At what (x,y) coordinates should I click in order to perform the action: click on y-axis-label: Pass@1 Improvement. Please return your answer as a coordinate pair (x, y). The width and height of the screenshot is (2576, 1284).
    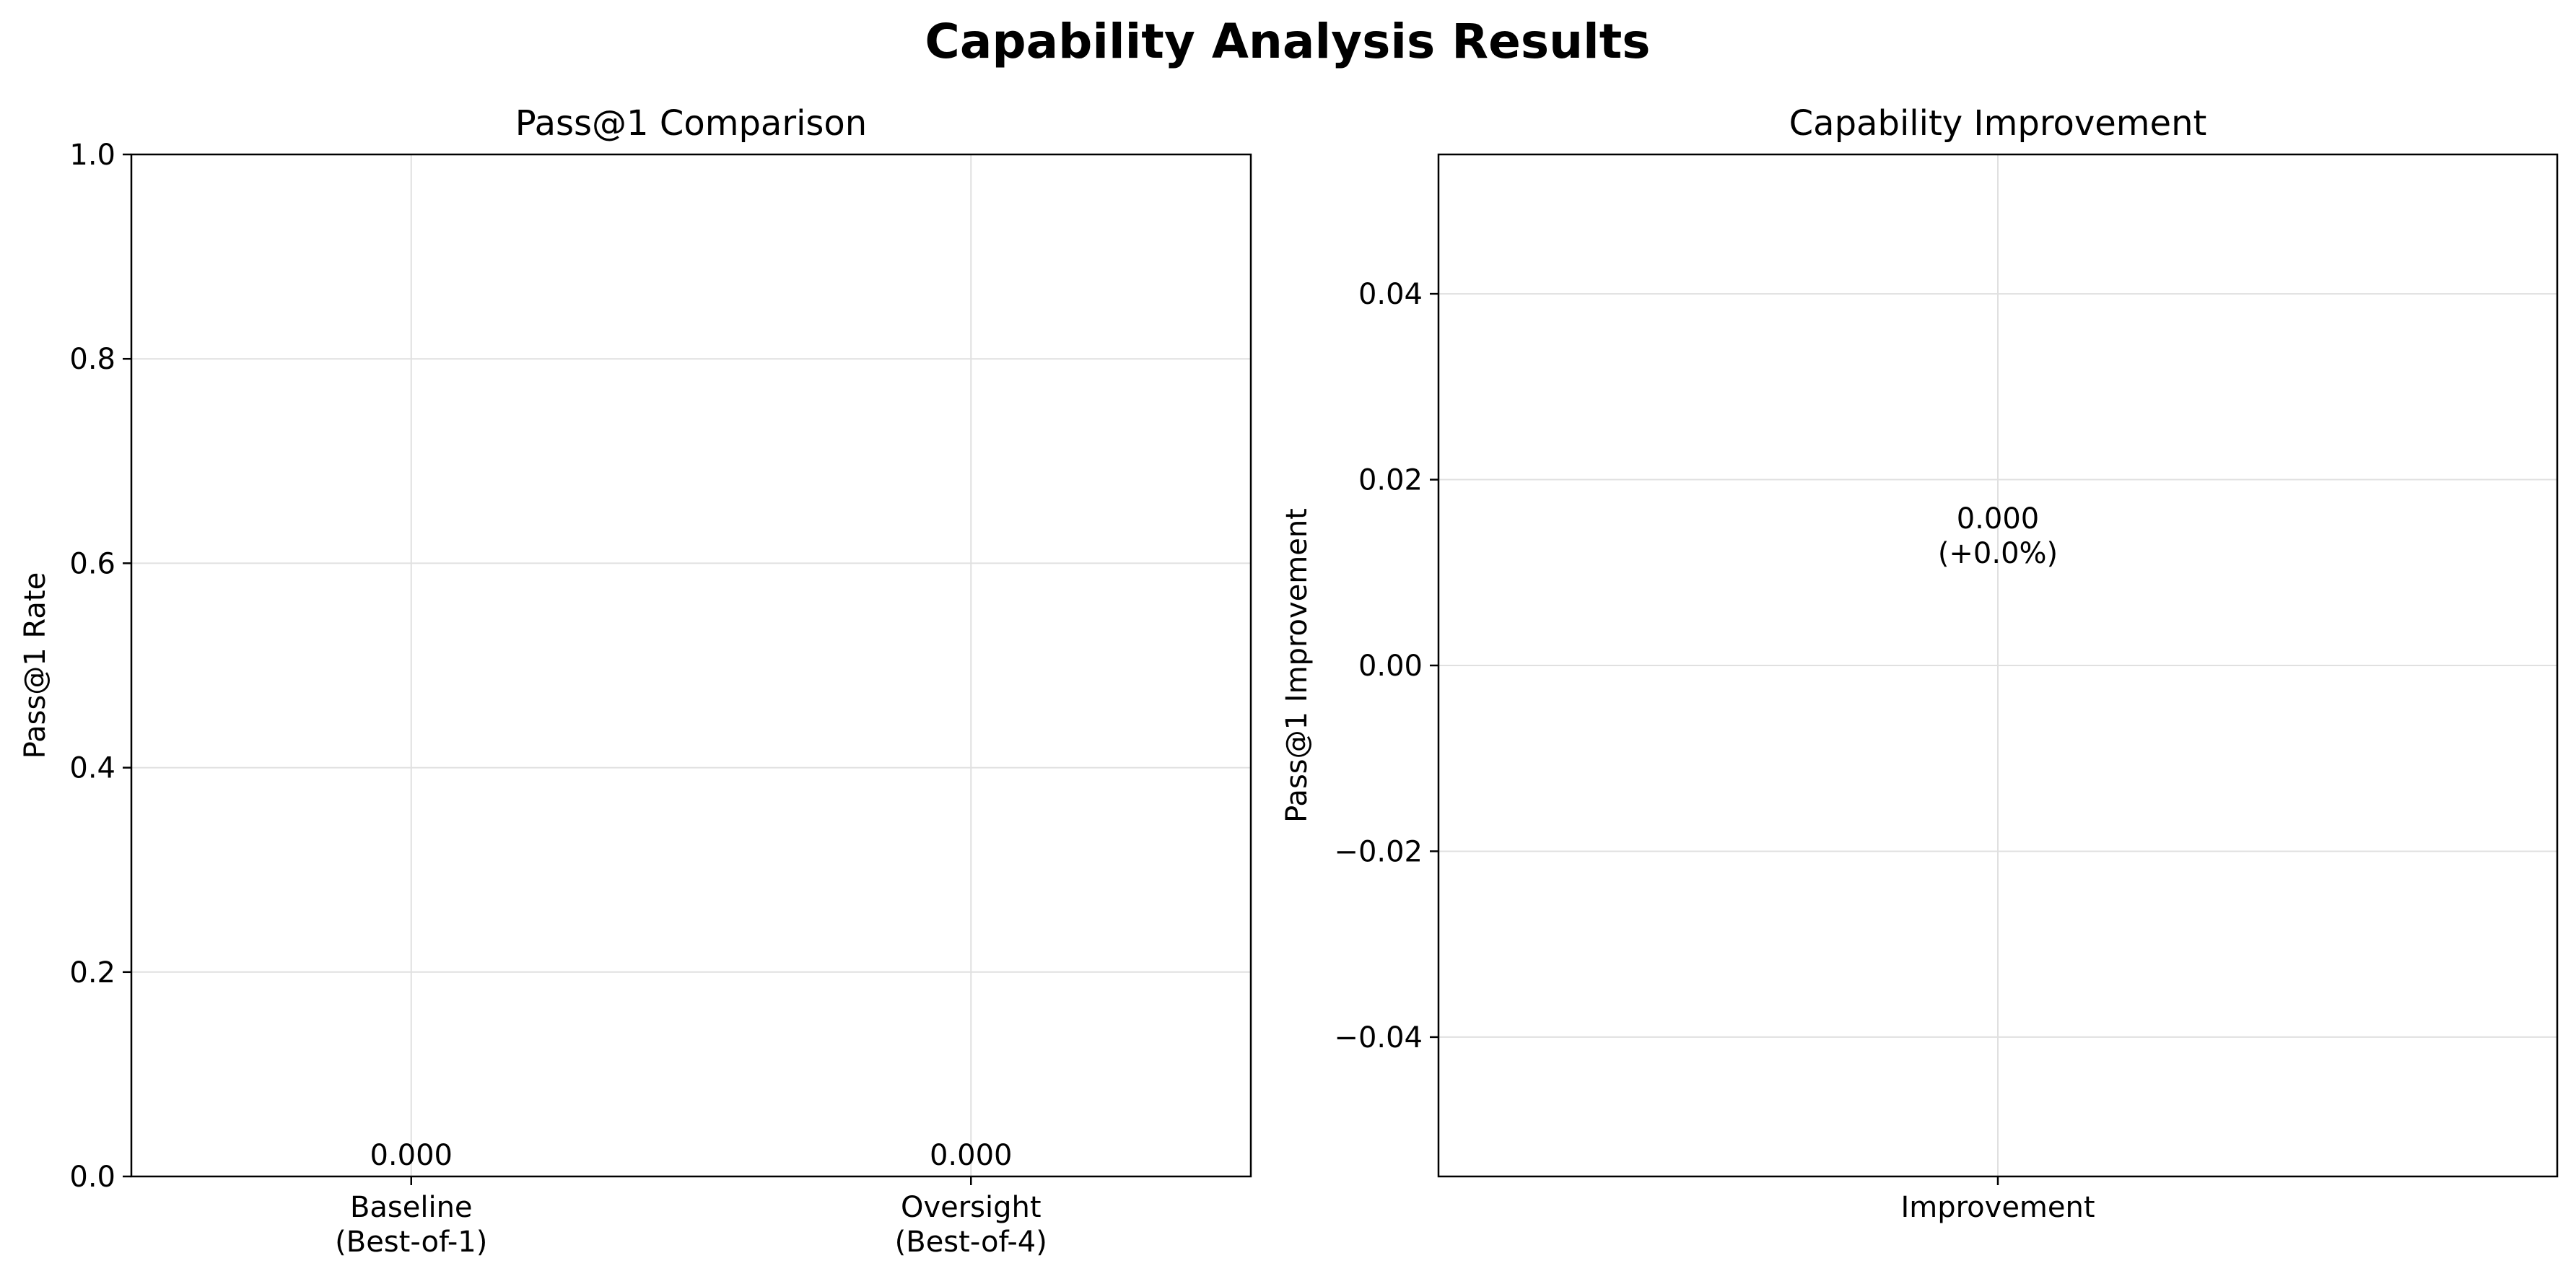
    Looking at the image, I should click on (1297, 665).